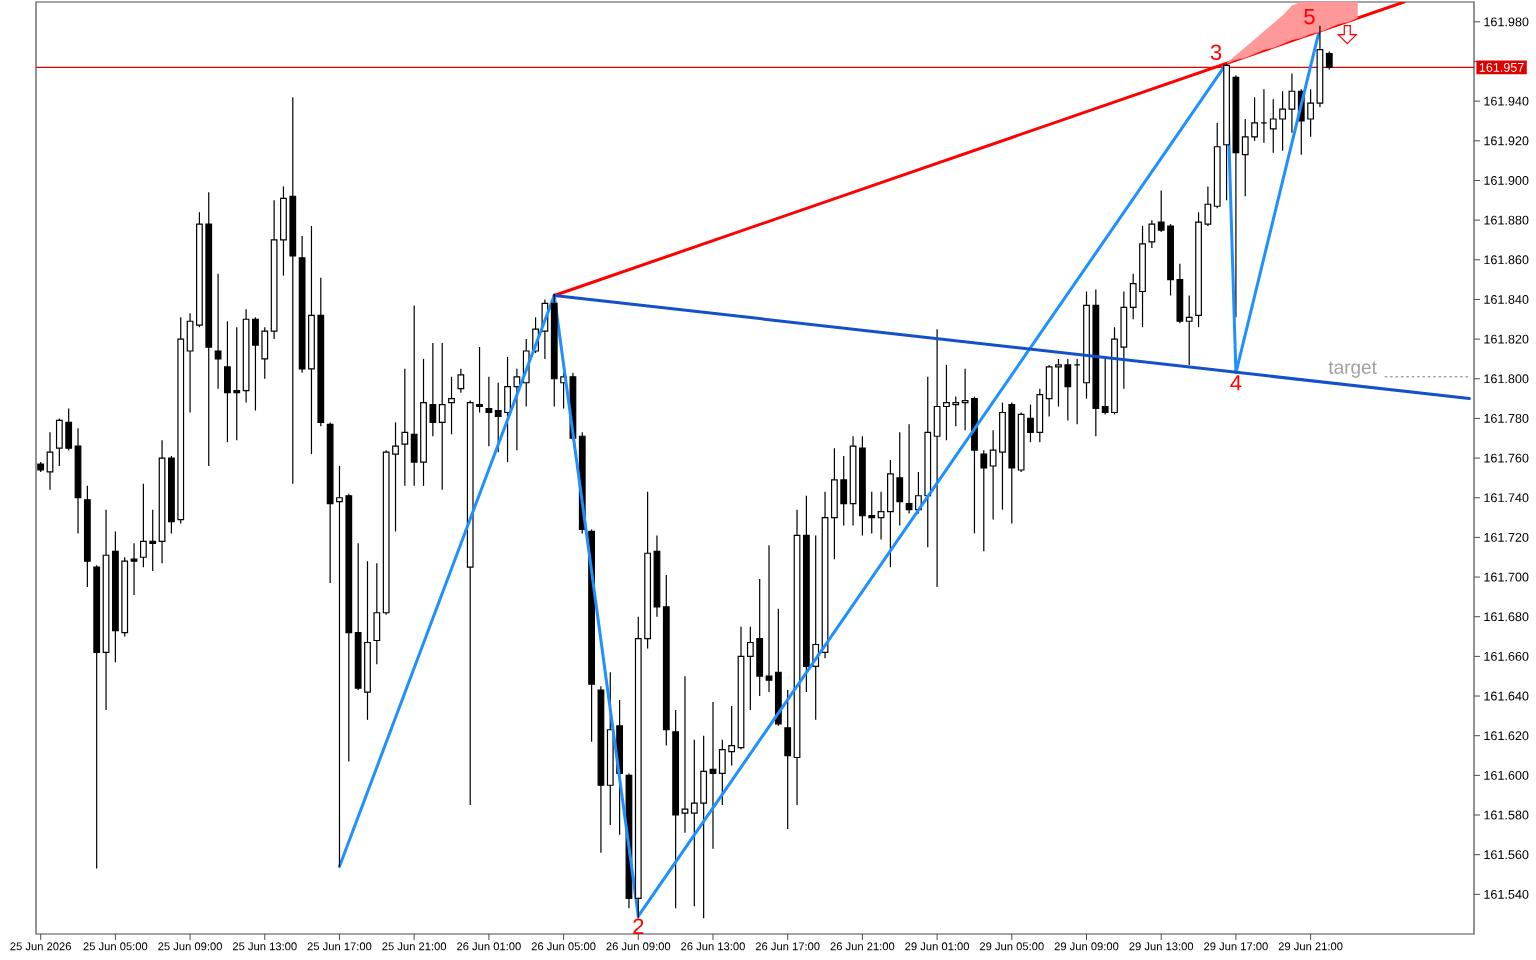  I want to click on annotation: 3, so click(1216, 52).